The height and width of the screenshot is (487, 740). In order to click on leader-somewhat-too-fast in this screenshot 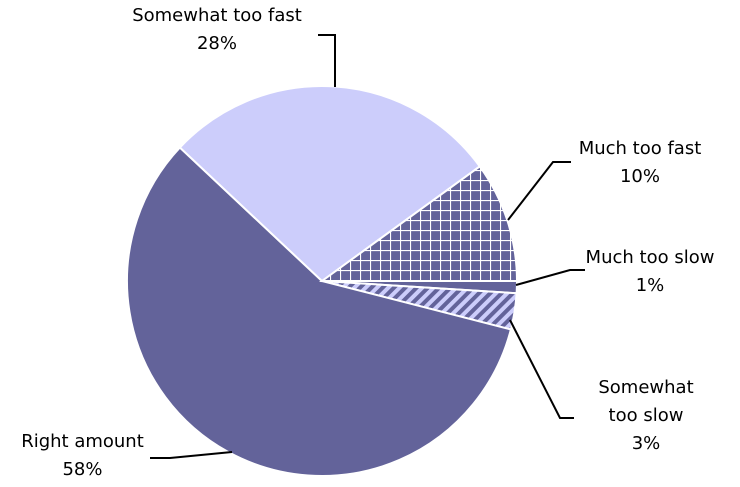, I will do `click(327, 60)`.